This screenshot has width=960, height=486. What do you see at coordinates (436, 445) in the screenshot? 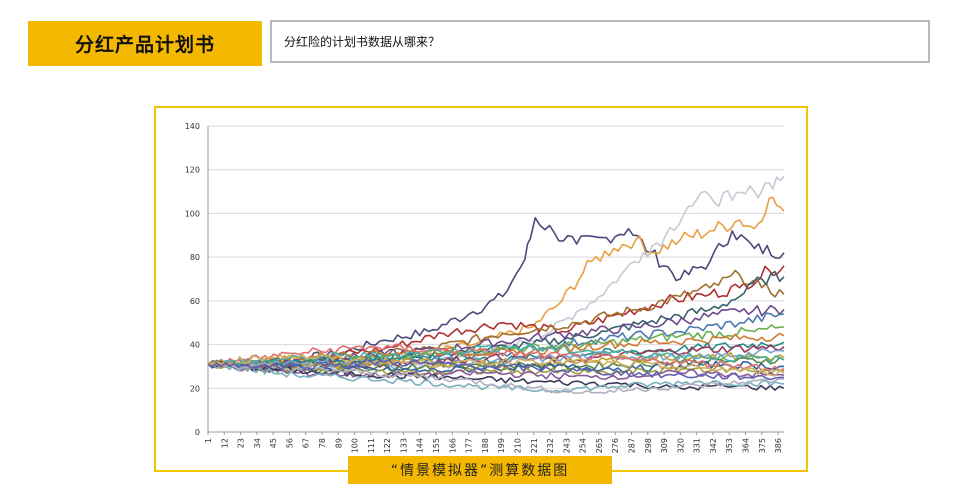
I see `x-tick-label: 155` at bounding box center [436, 445].